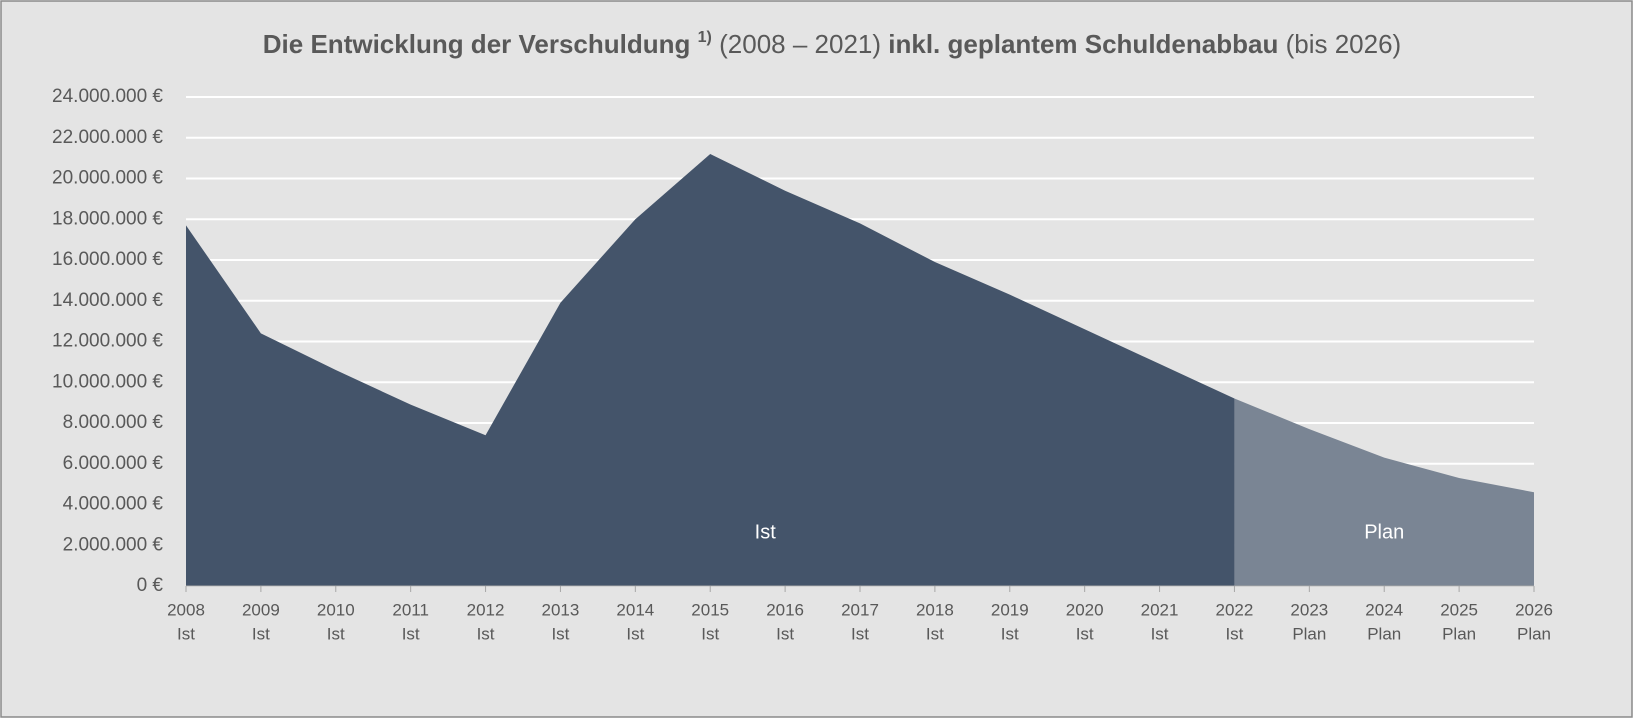  Describe the element at coordinates (107, 178) in the screenshot. I see `y-tick-label: 20.000.000 €` at that location.